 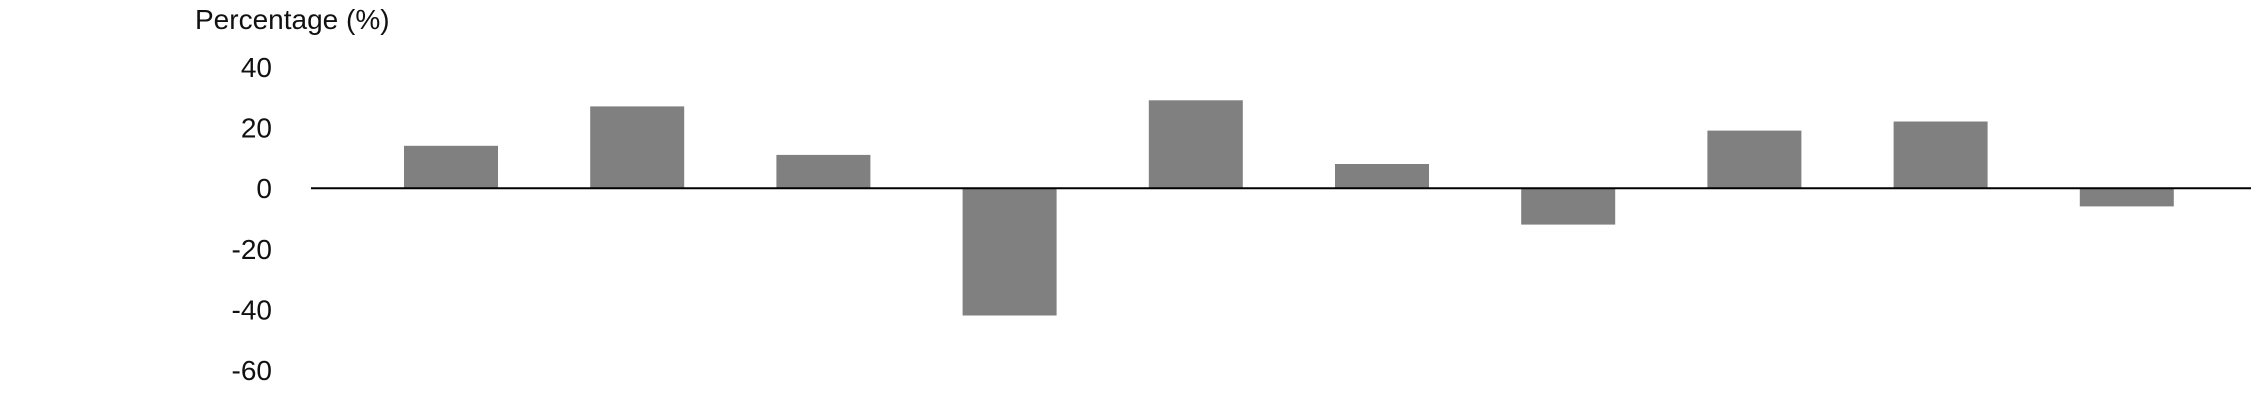 I want to click on y-tick-label: -60, so click(x=252, y=370).